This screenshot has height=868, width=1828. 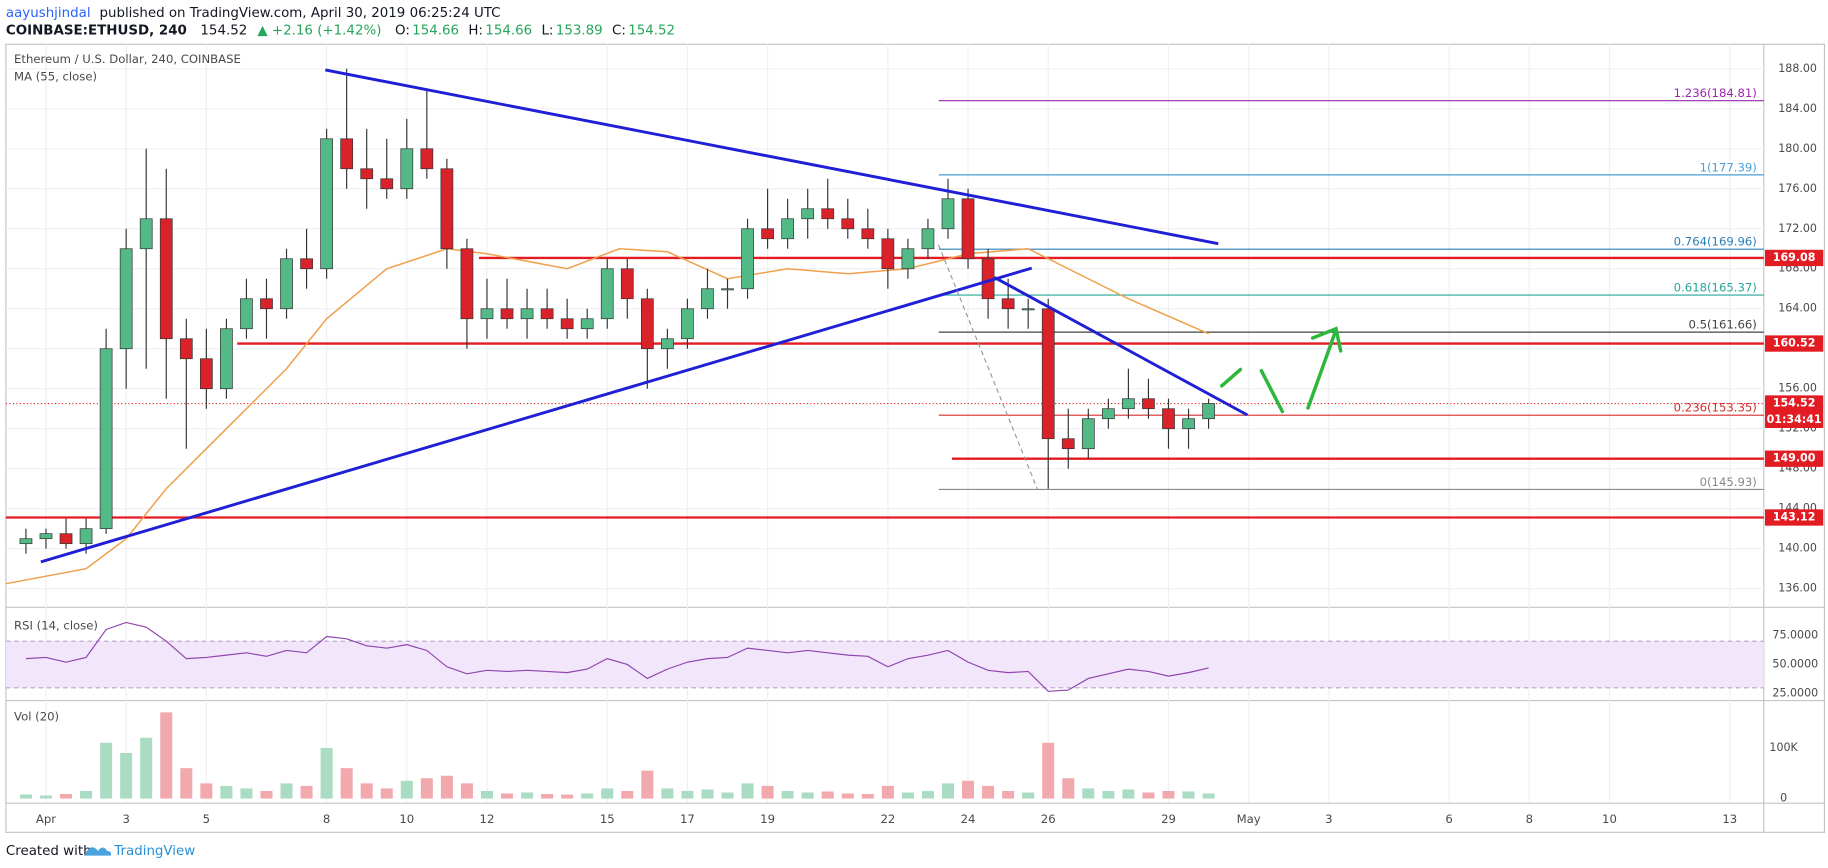 What do you see at coordinates (884, 664) in the screenshot?
I see `rsi-band` at bounding box center [884, 664].